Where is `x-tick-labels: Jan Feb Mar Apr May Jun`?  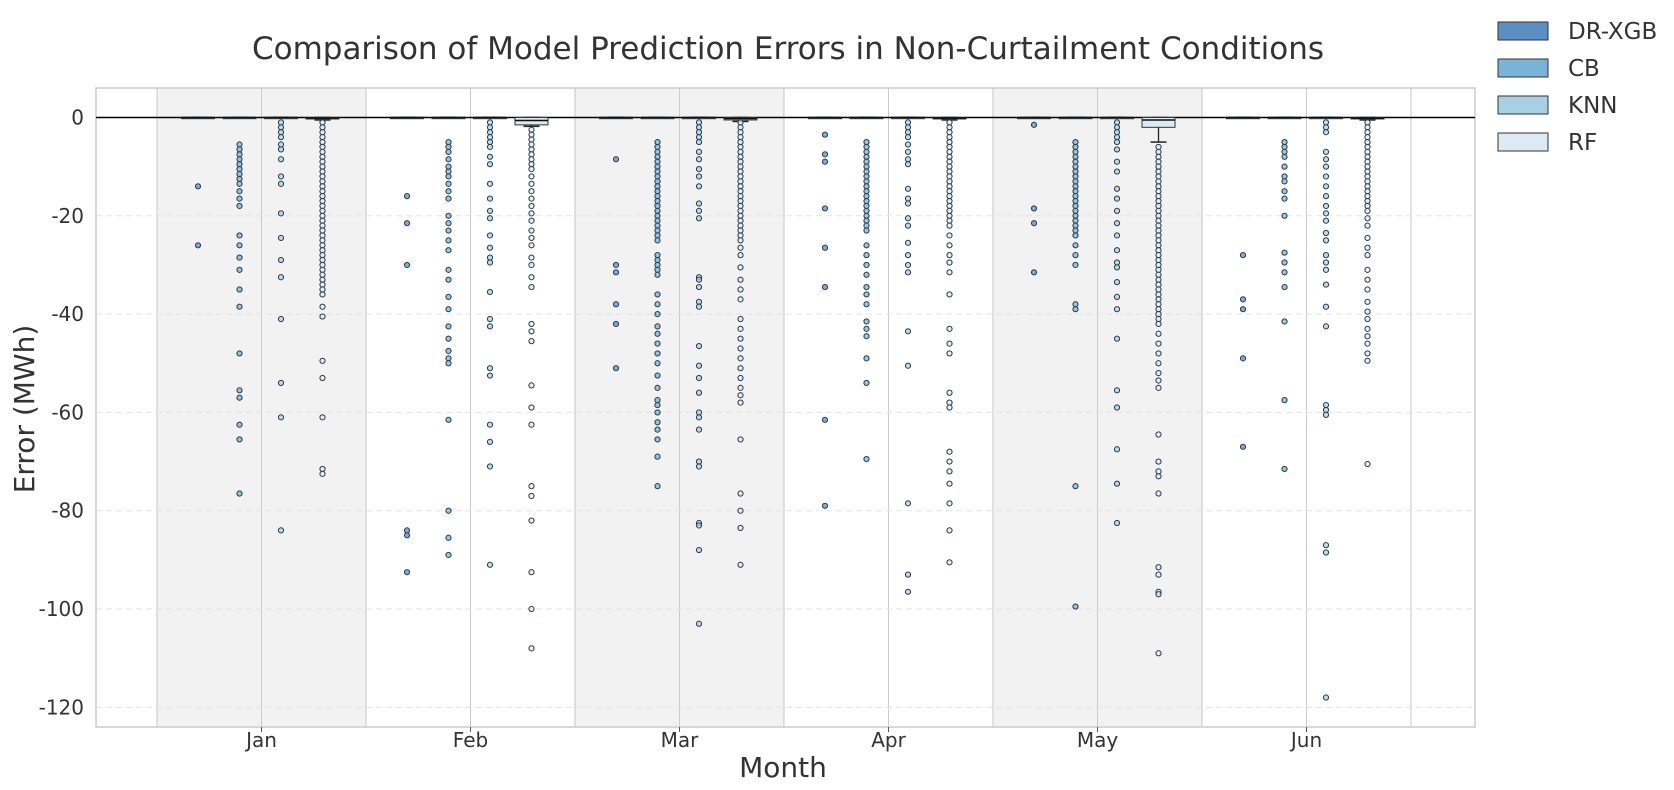 x-tick-labels: Jan Feb Mar Apr May Jun is located at coordinates (783, 739).